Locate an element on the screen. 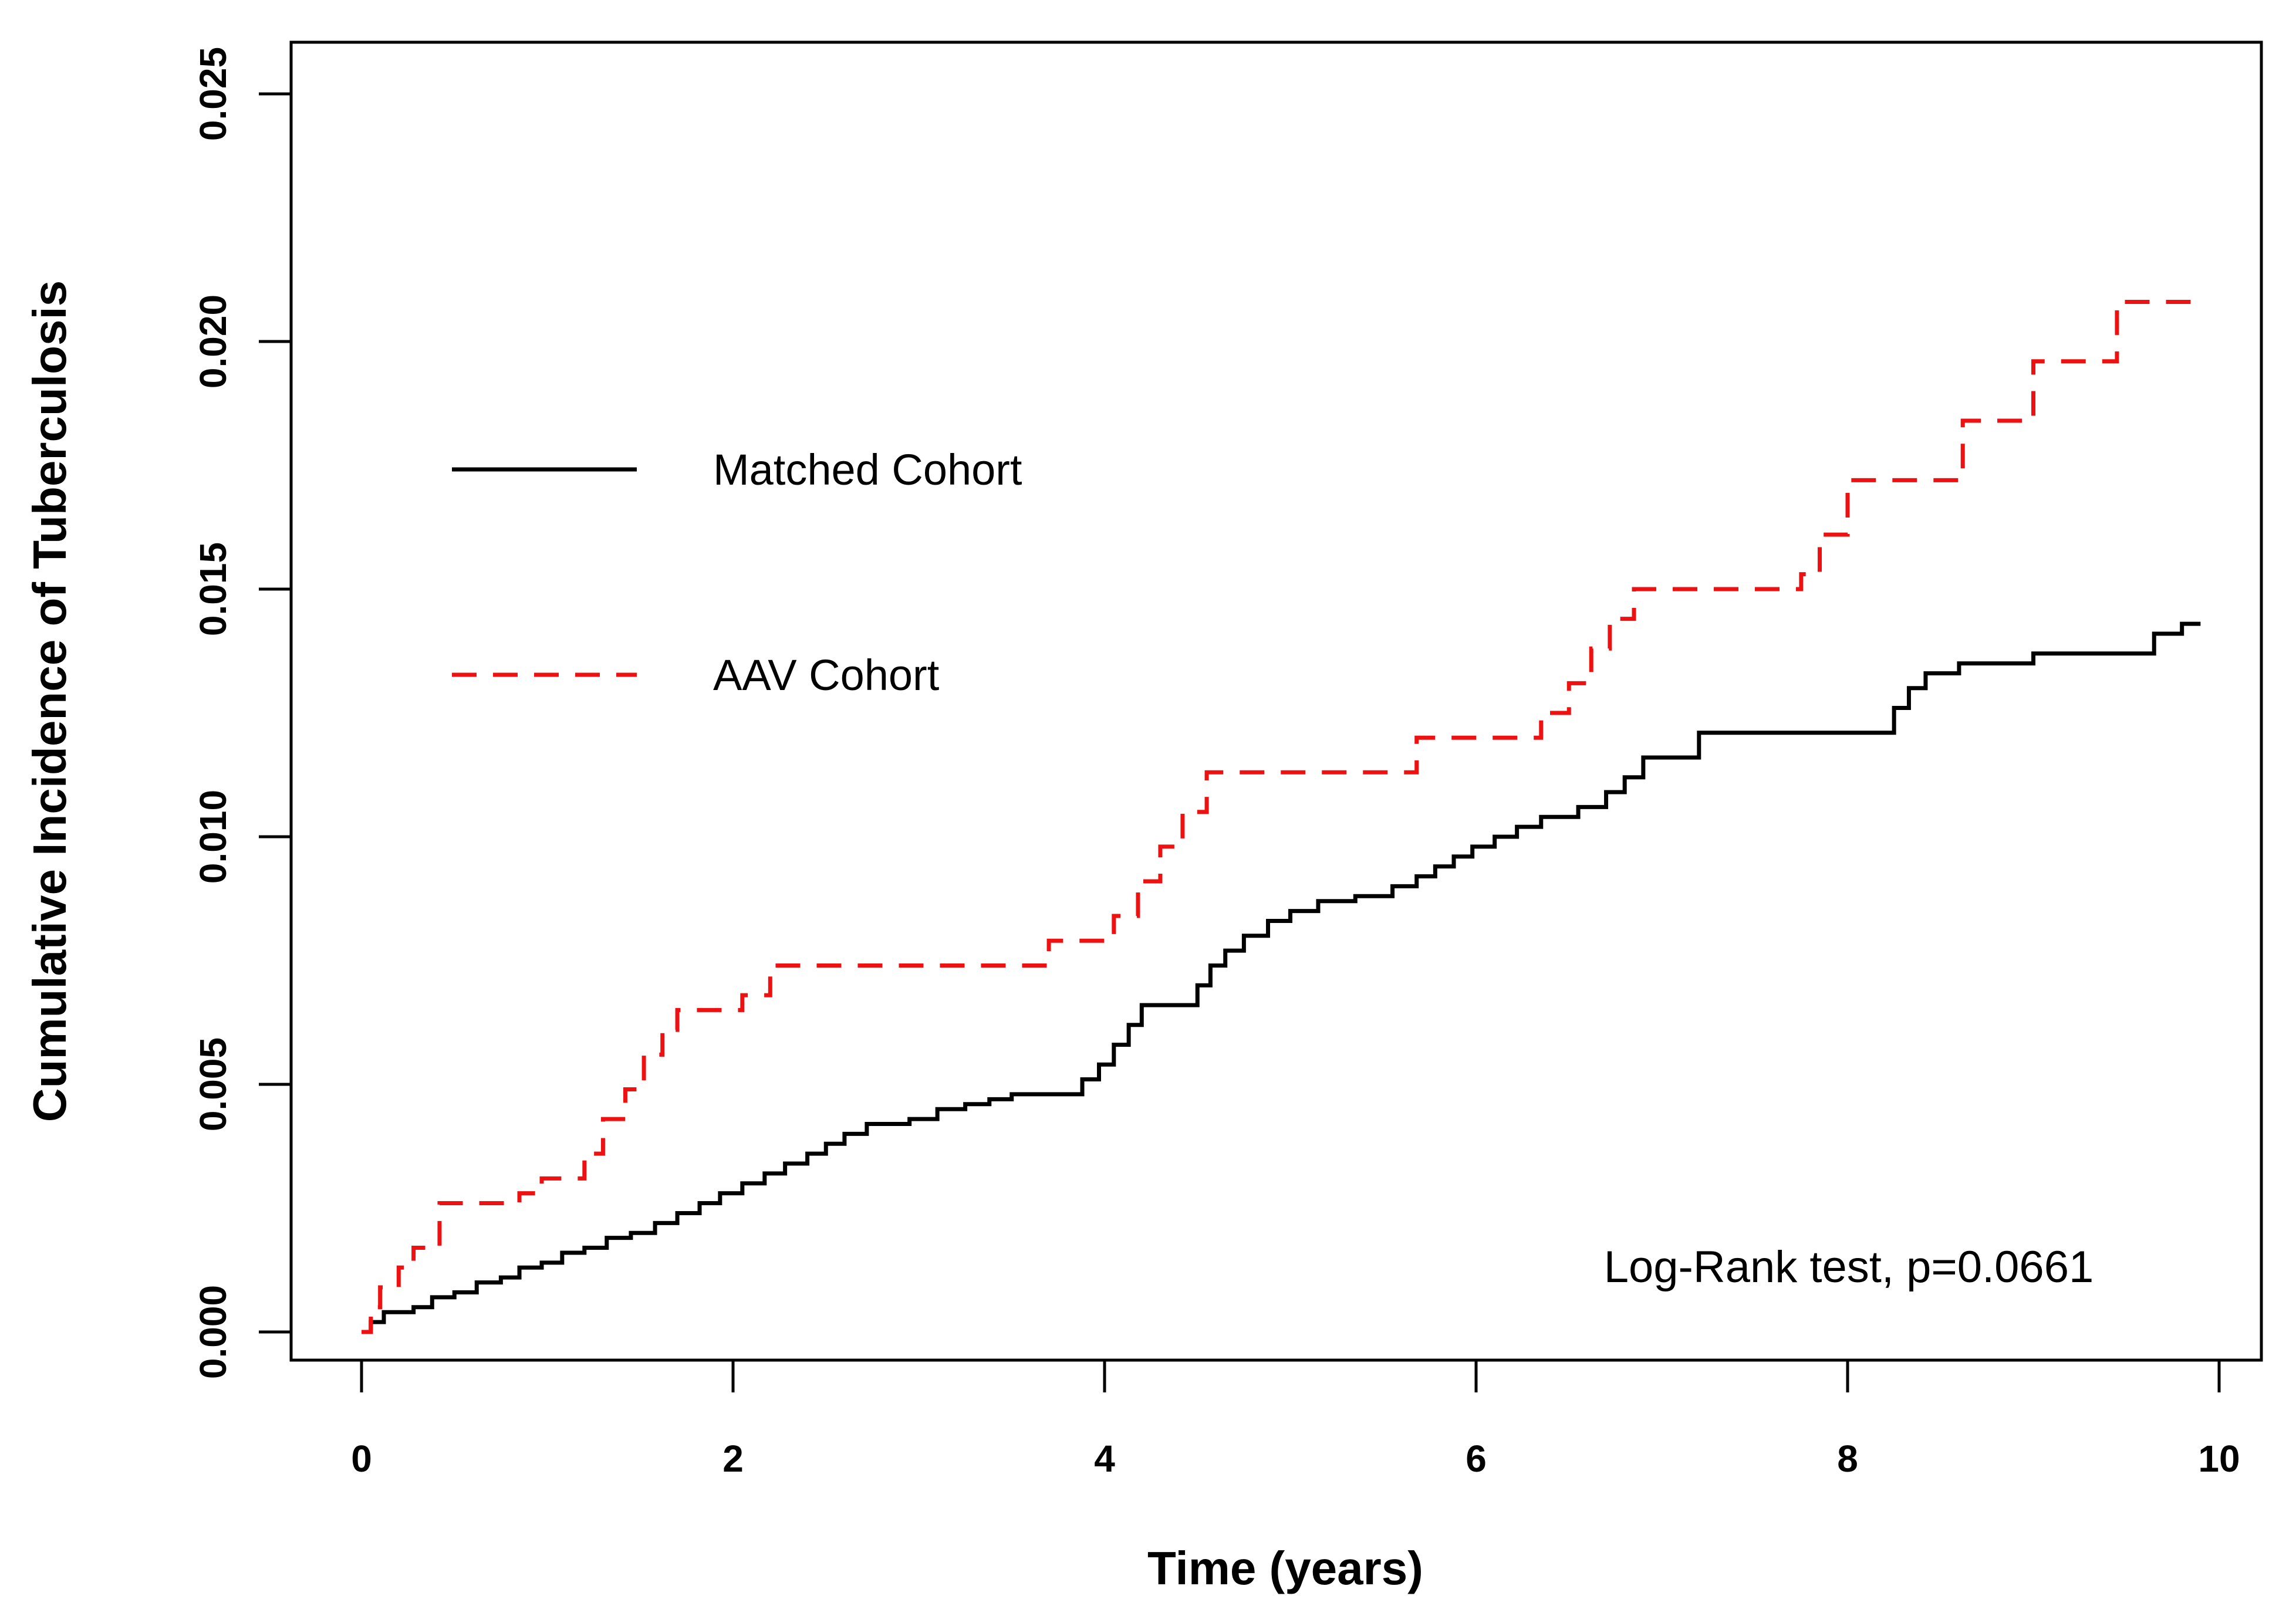  x-tick-label: 6 is located at coordinates (1476, 1459).